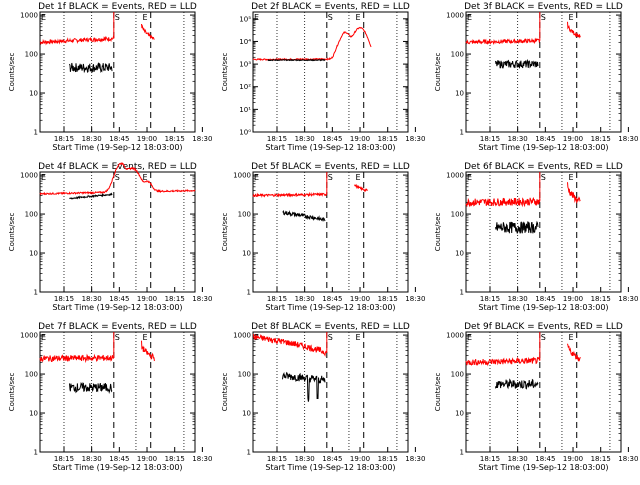 The image size is (640, 485). I want to click on panel-title: Det 2f BLACK = Events, RED = LLD, so click(330, 7).